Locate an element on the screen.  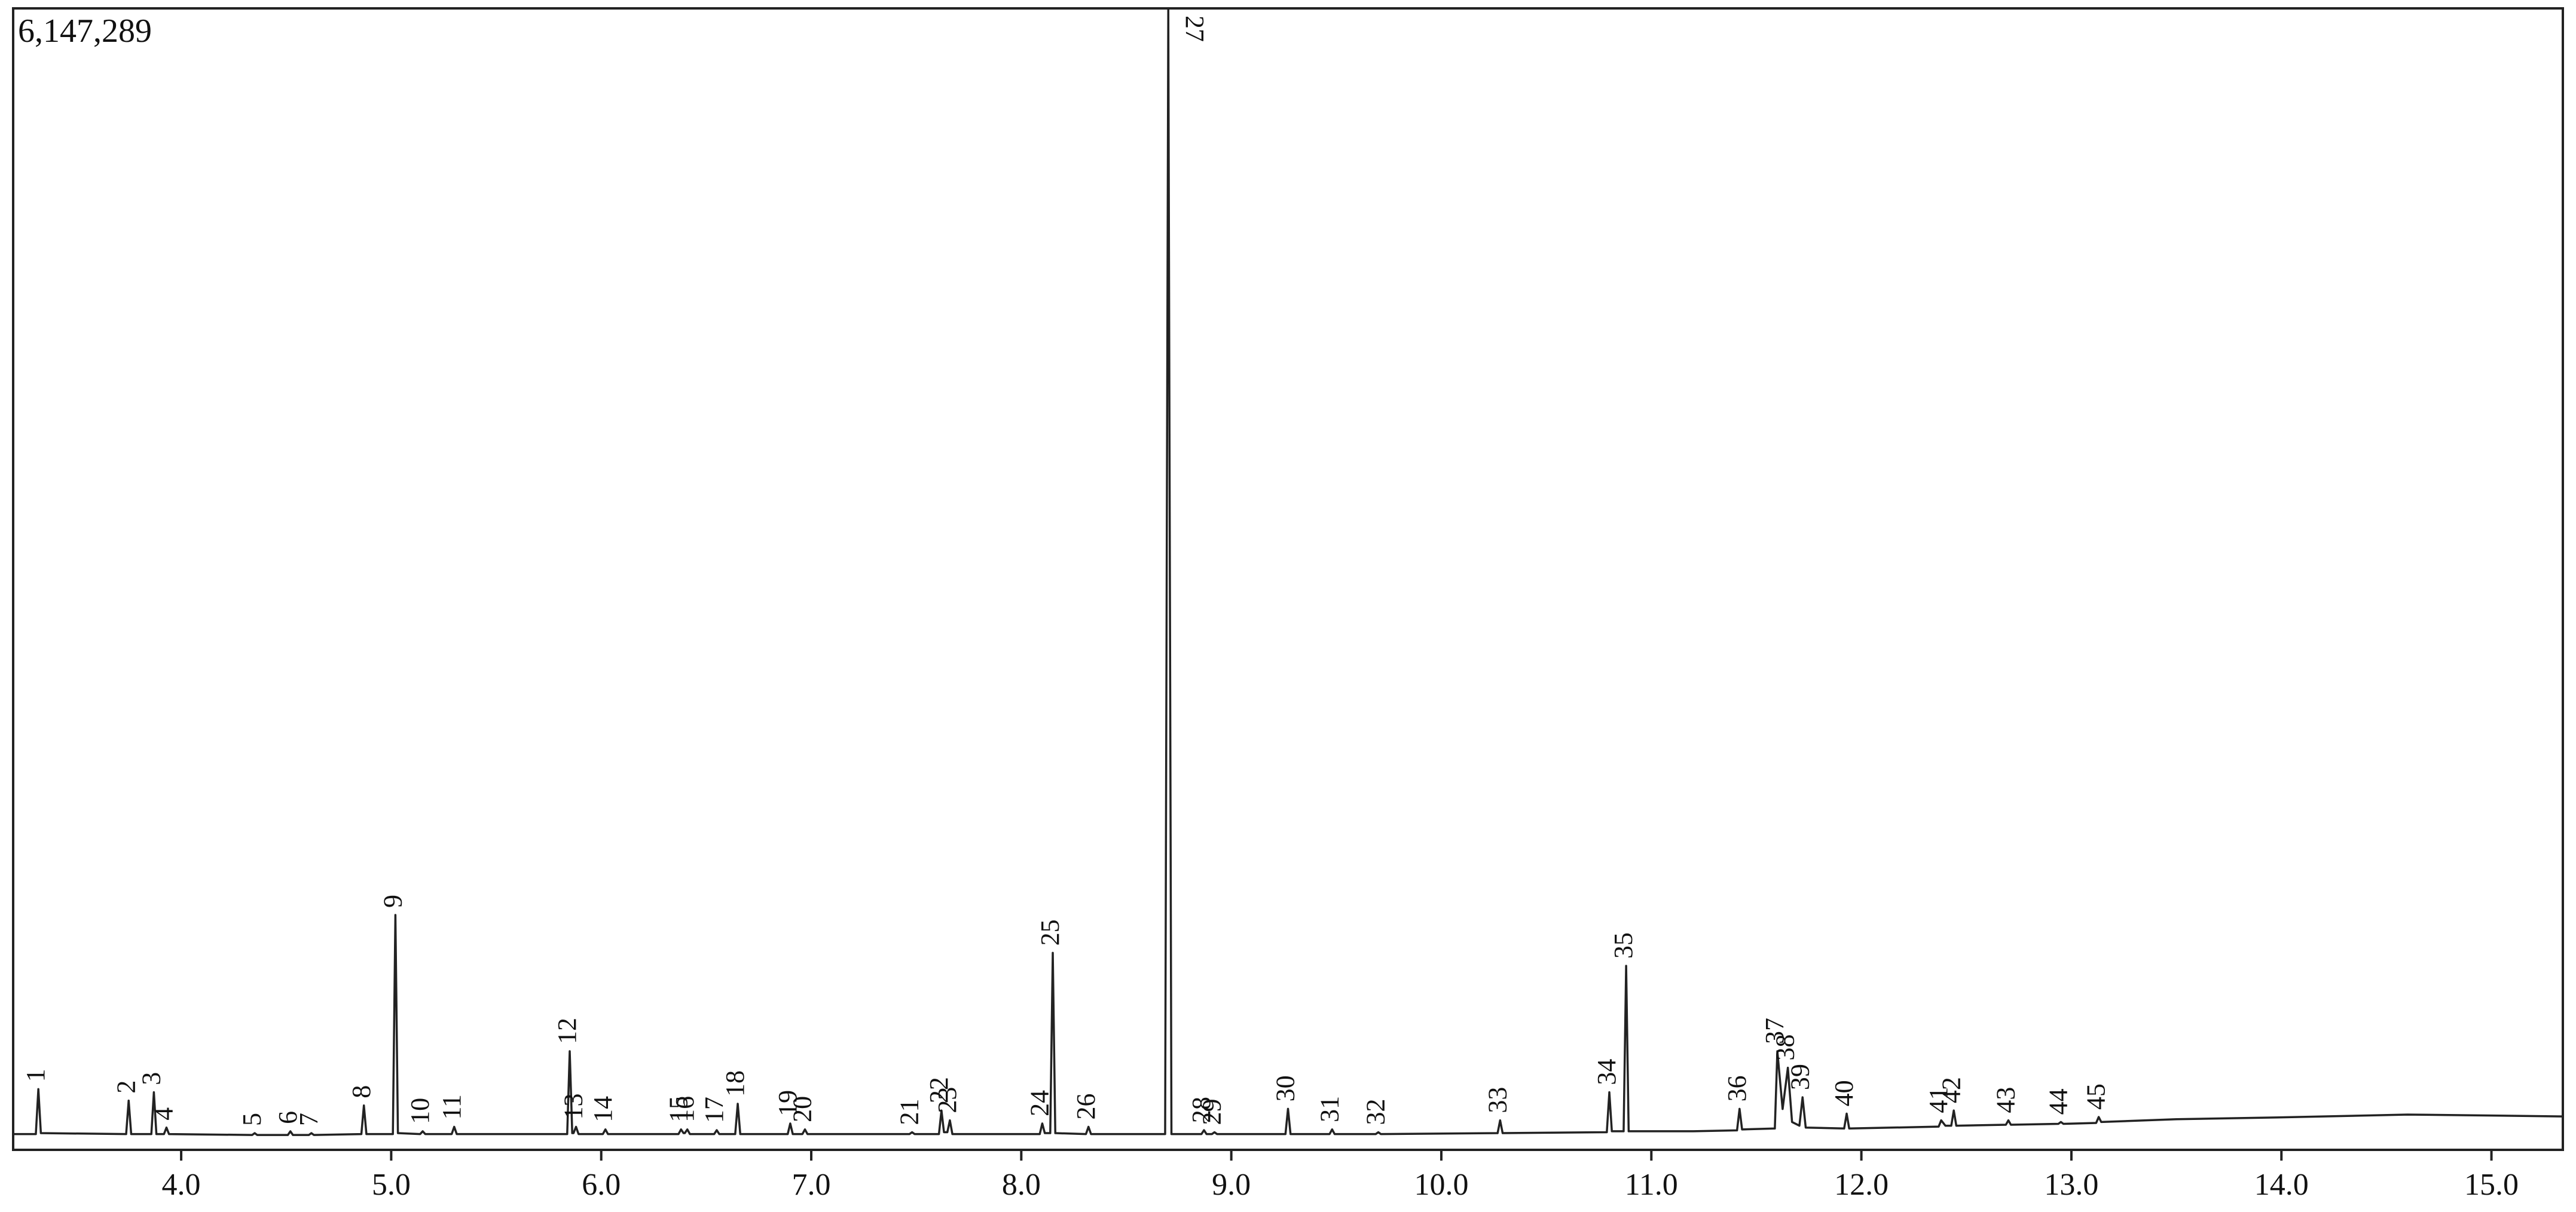
peak-label: 45 is located at coordinates (2096, 1097).